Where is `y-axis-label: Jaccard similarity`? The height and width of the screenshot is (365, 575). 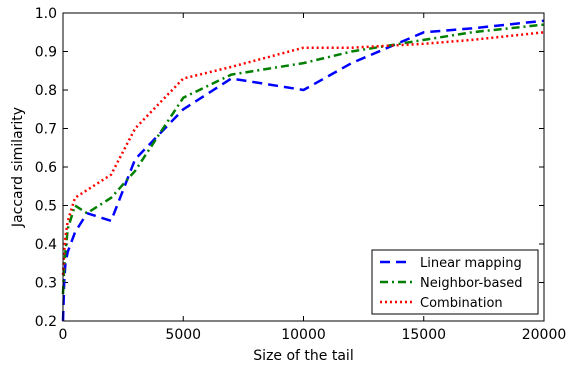 y-axis-label: Jaccard similarity is located at coordinates (18, 167).